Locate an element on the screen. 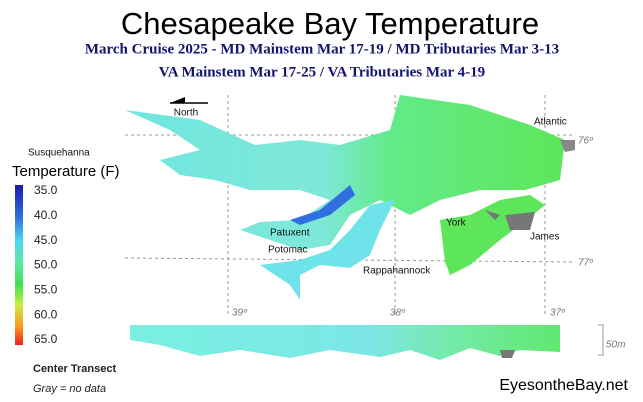  place-label: Patuxent is located at coordinates (290, 233).